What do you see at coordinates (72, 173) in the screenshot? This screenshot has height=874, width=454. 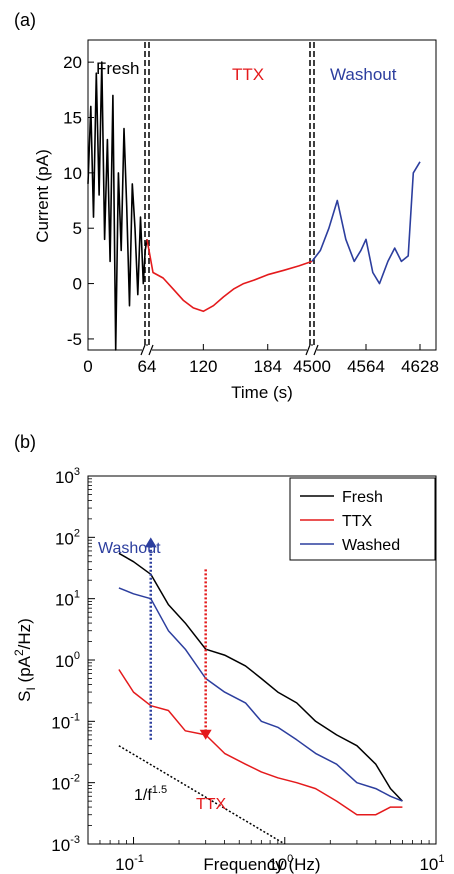 I see `y-tick-label: 10` at bounding box center [72, 173].